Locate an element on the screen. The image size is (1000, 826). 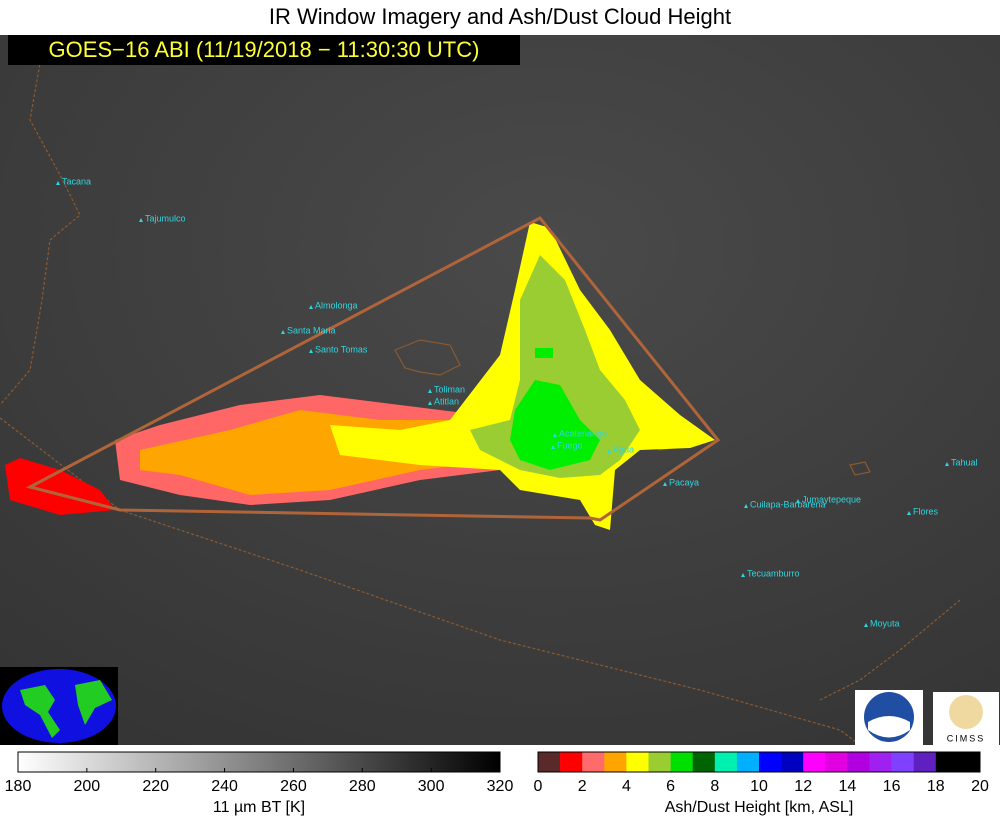
subtitle-box is located at coordinates (264, 50).